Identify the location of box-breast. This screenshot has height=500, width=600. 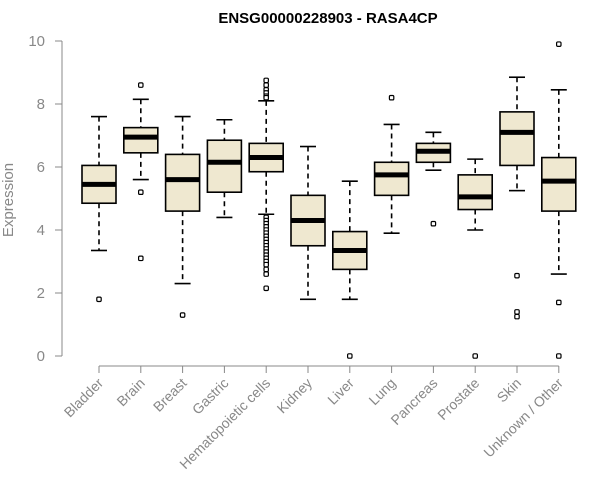
(182, 216).